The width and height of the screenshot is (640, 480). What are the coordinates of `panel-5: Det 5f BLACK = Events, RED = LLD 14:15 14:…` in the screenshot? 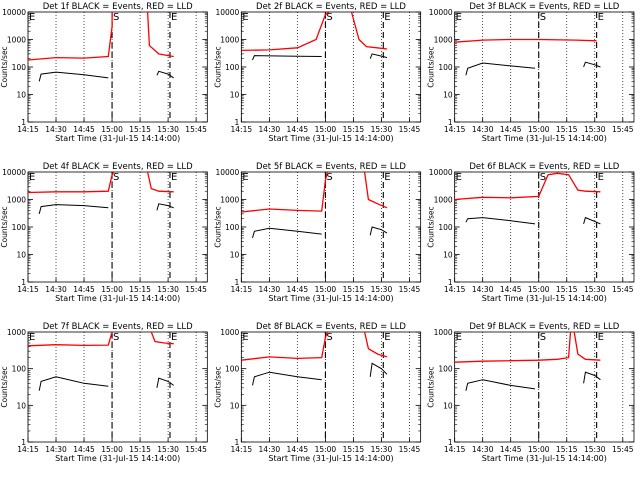 It's located at (317, 232).